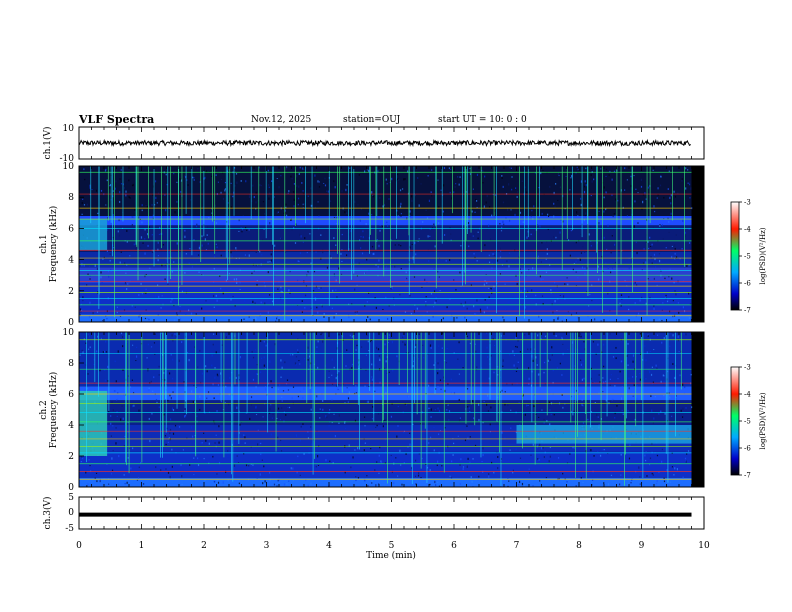 The image size is (792, 612). What do you see at coordinates (93, 235) in the screenshot?
I see `spec-early-segment` at bounding box center [93, 235].